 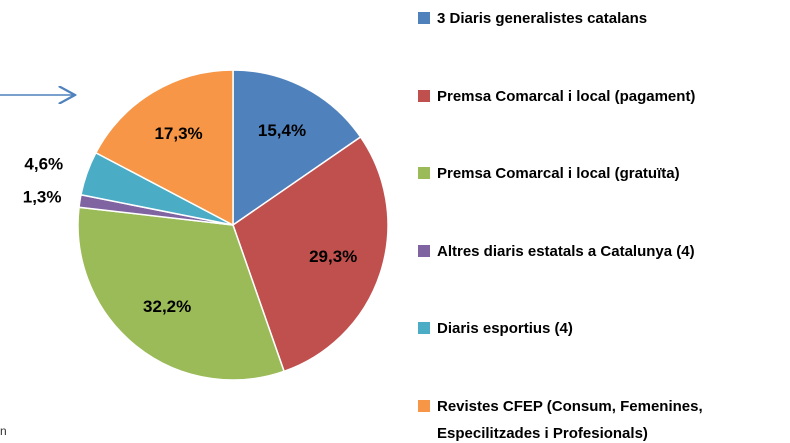 I want to click on legend-label: Altres diaris estatals a Catalunya (4), so click(x=566, y=251).